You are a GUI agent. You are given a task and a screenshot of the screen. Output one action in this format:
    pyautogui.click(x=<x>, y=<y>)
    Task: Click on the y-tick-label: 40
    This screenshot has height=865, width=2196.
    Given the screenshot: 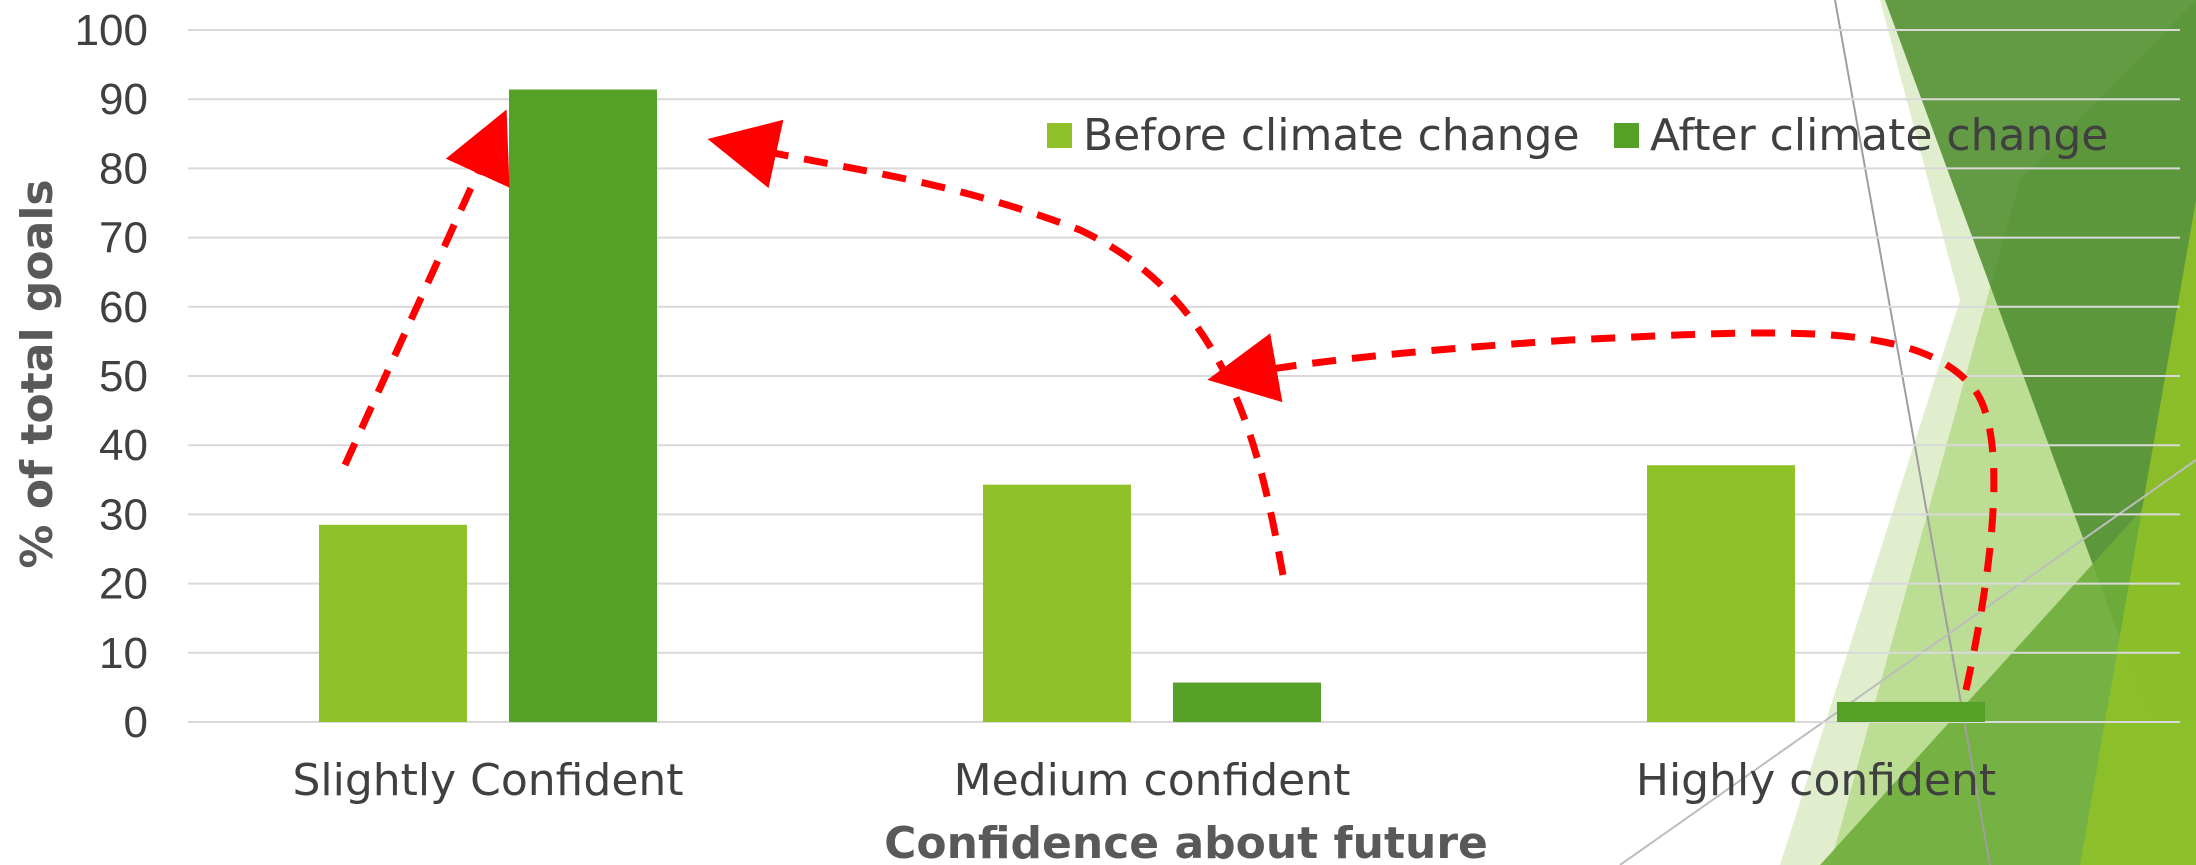 What is the action you would take?
    pyautogui.click(x=123, y=445)
    